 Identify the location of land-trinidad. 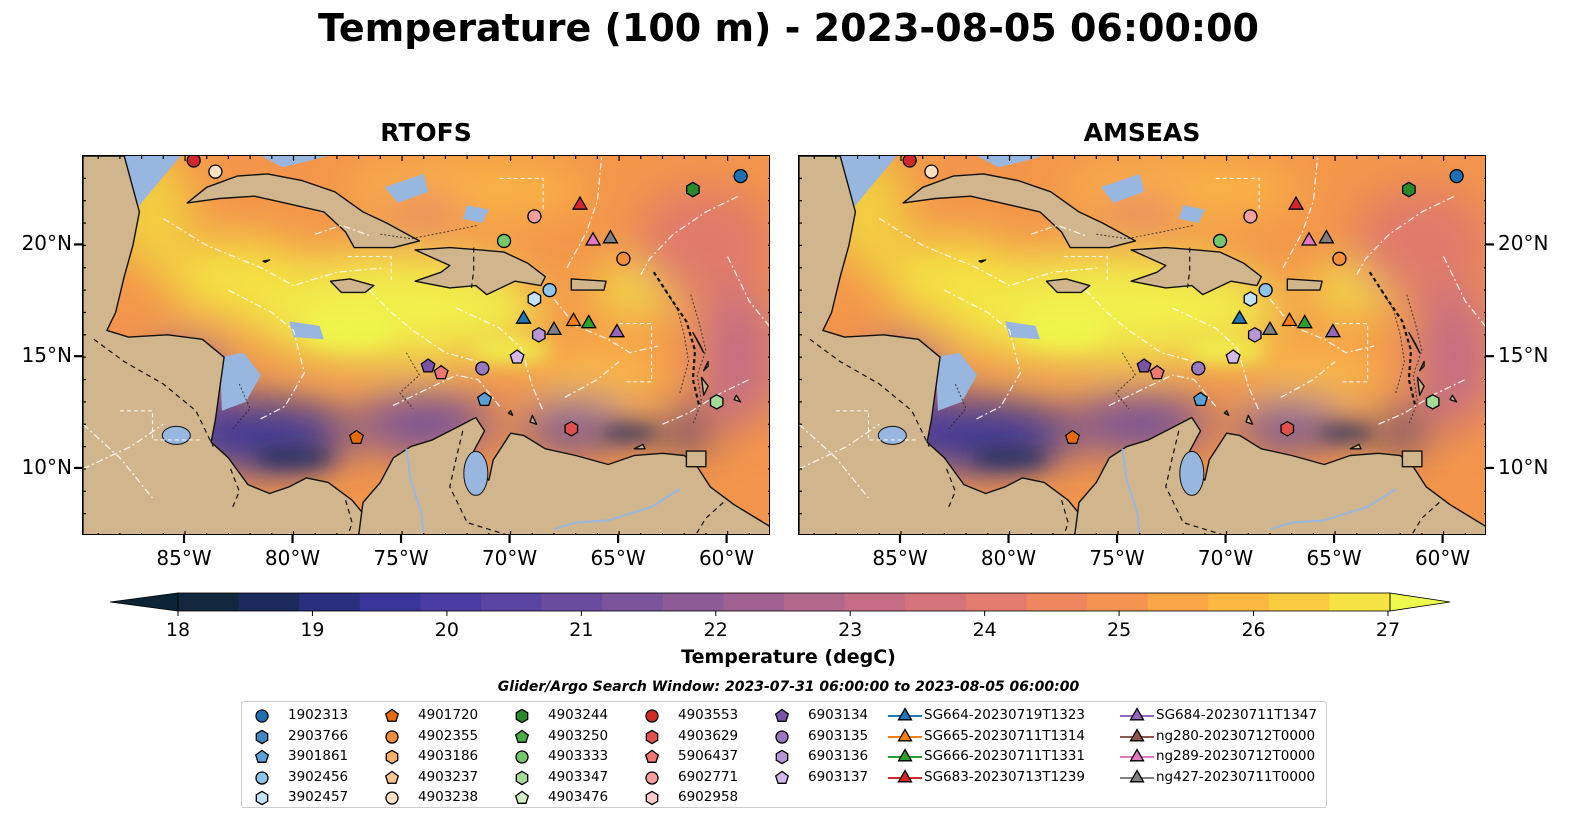
(1412, 459).